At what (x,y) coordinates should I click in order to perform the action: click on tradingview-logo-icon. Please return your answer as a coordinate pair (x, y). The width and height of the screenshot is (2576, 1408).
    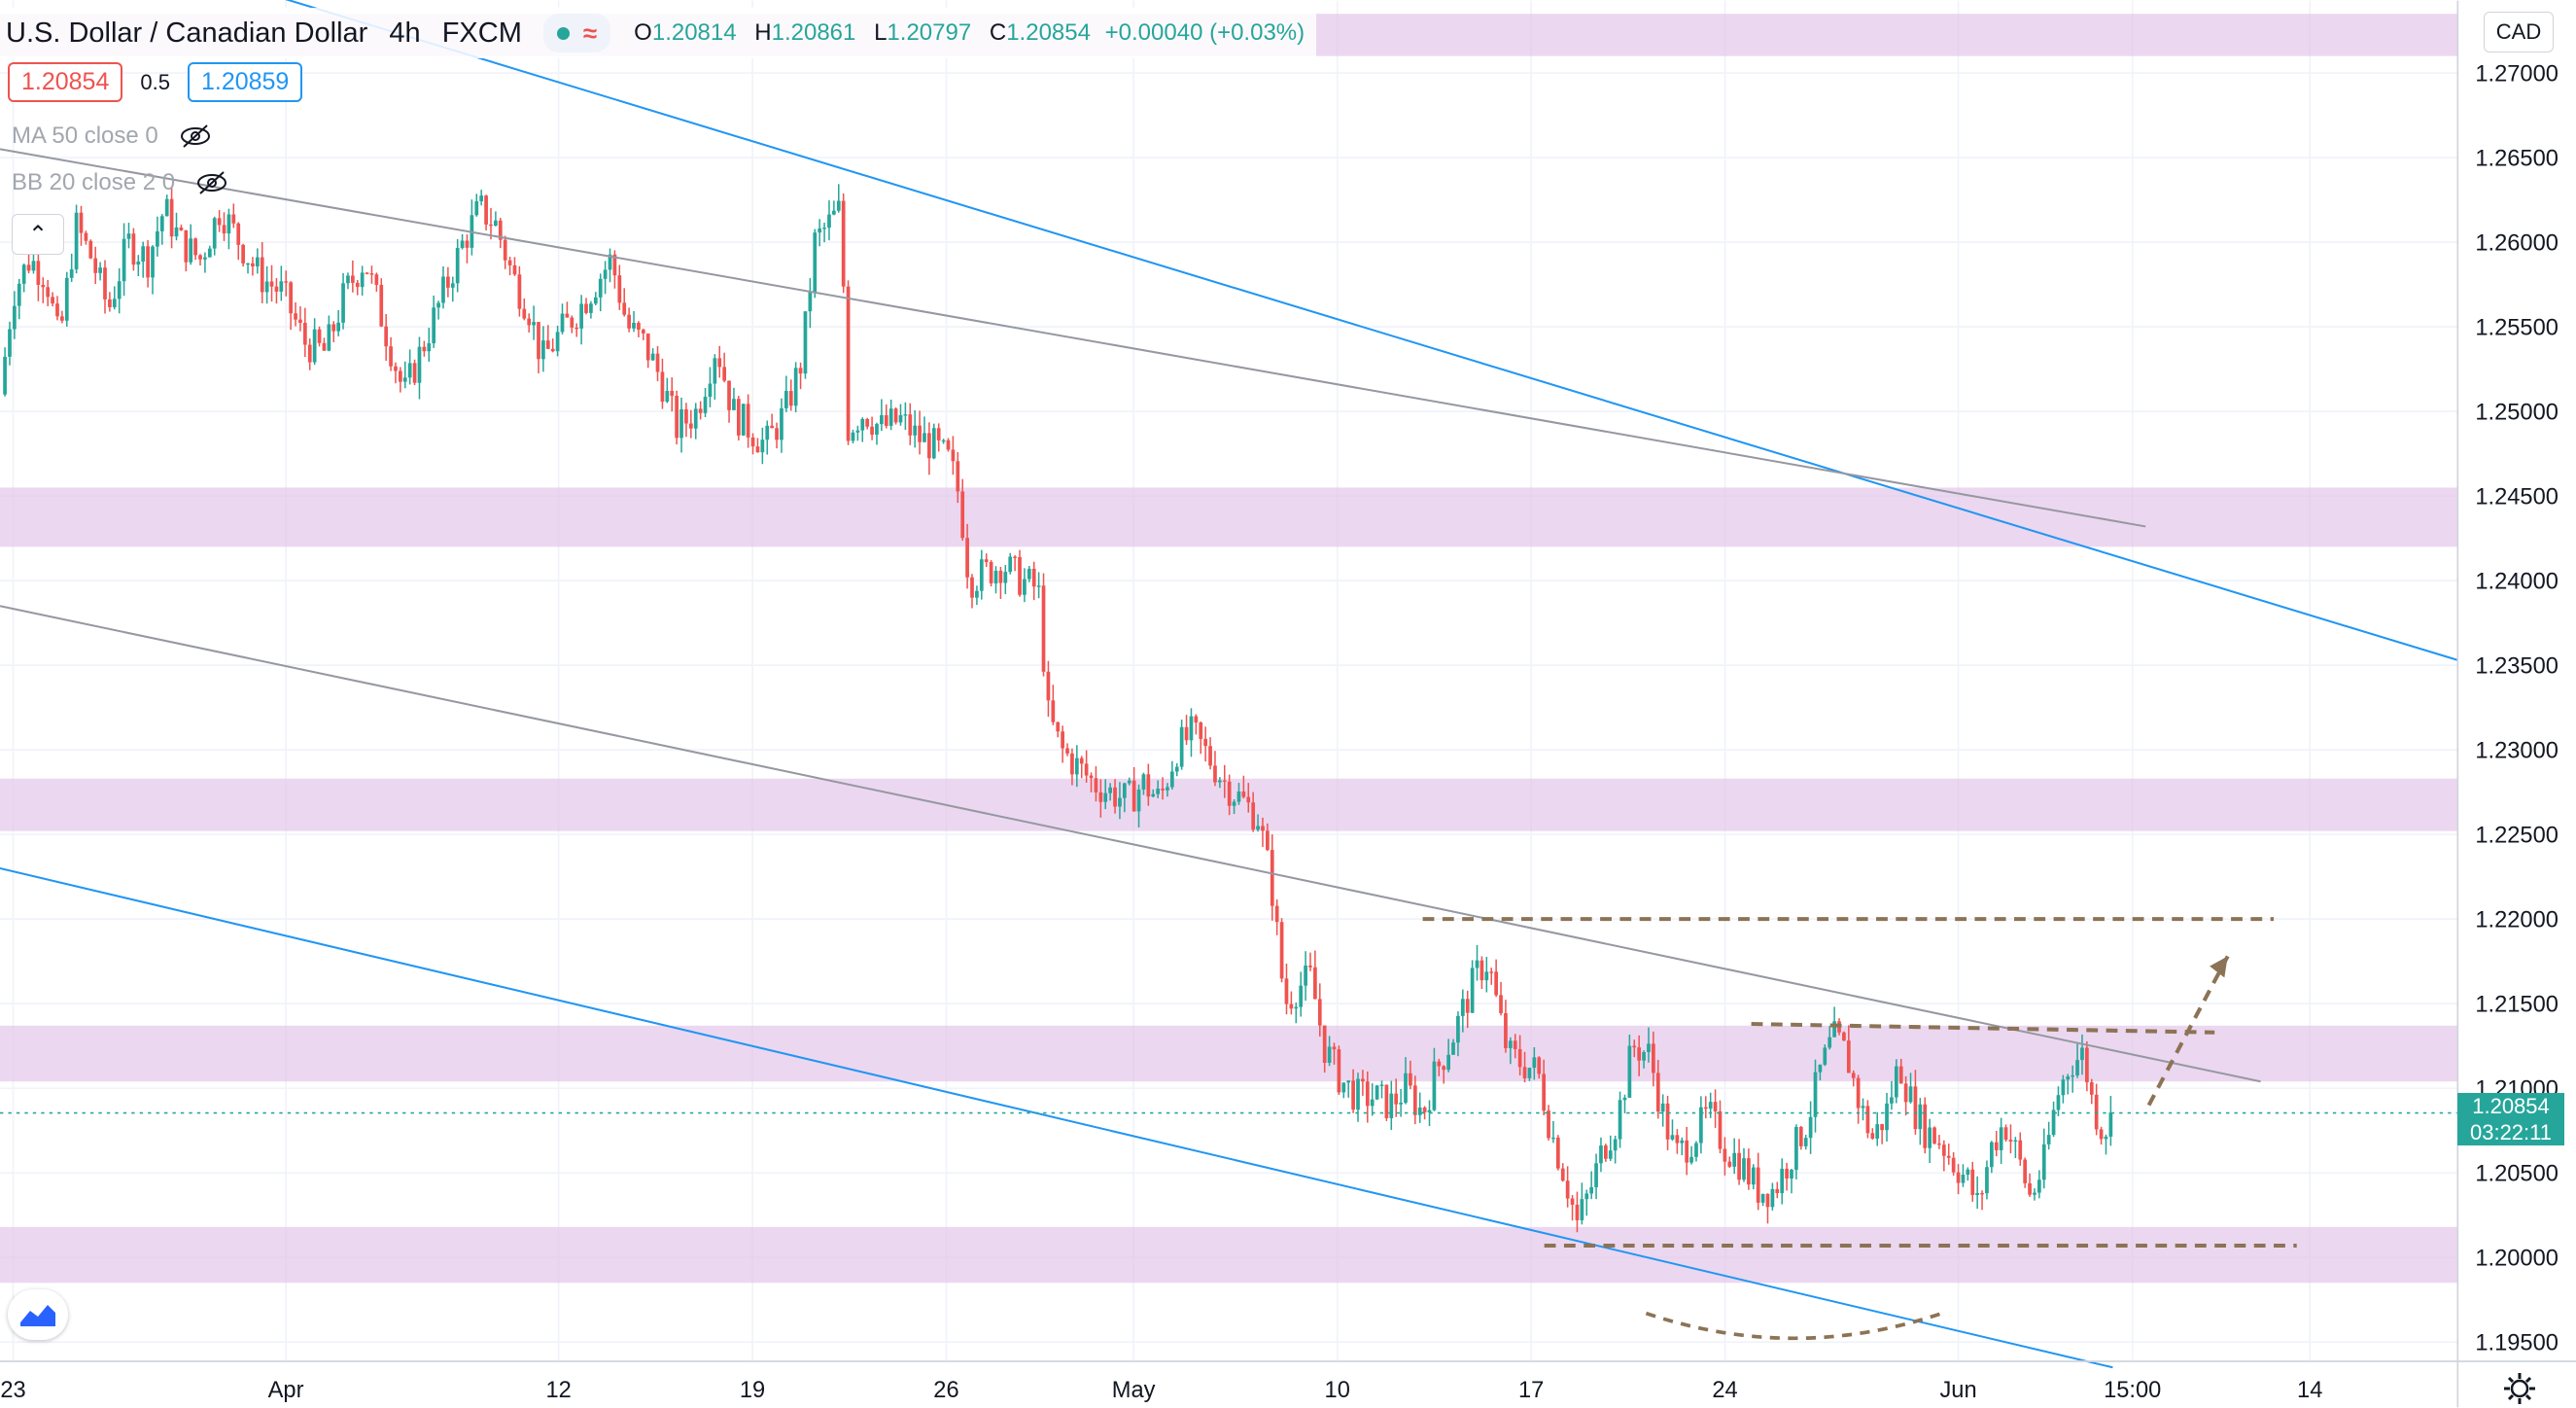
    Looking at the image, I should click on (38, 1314).